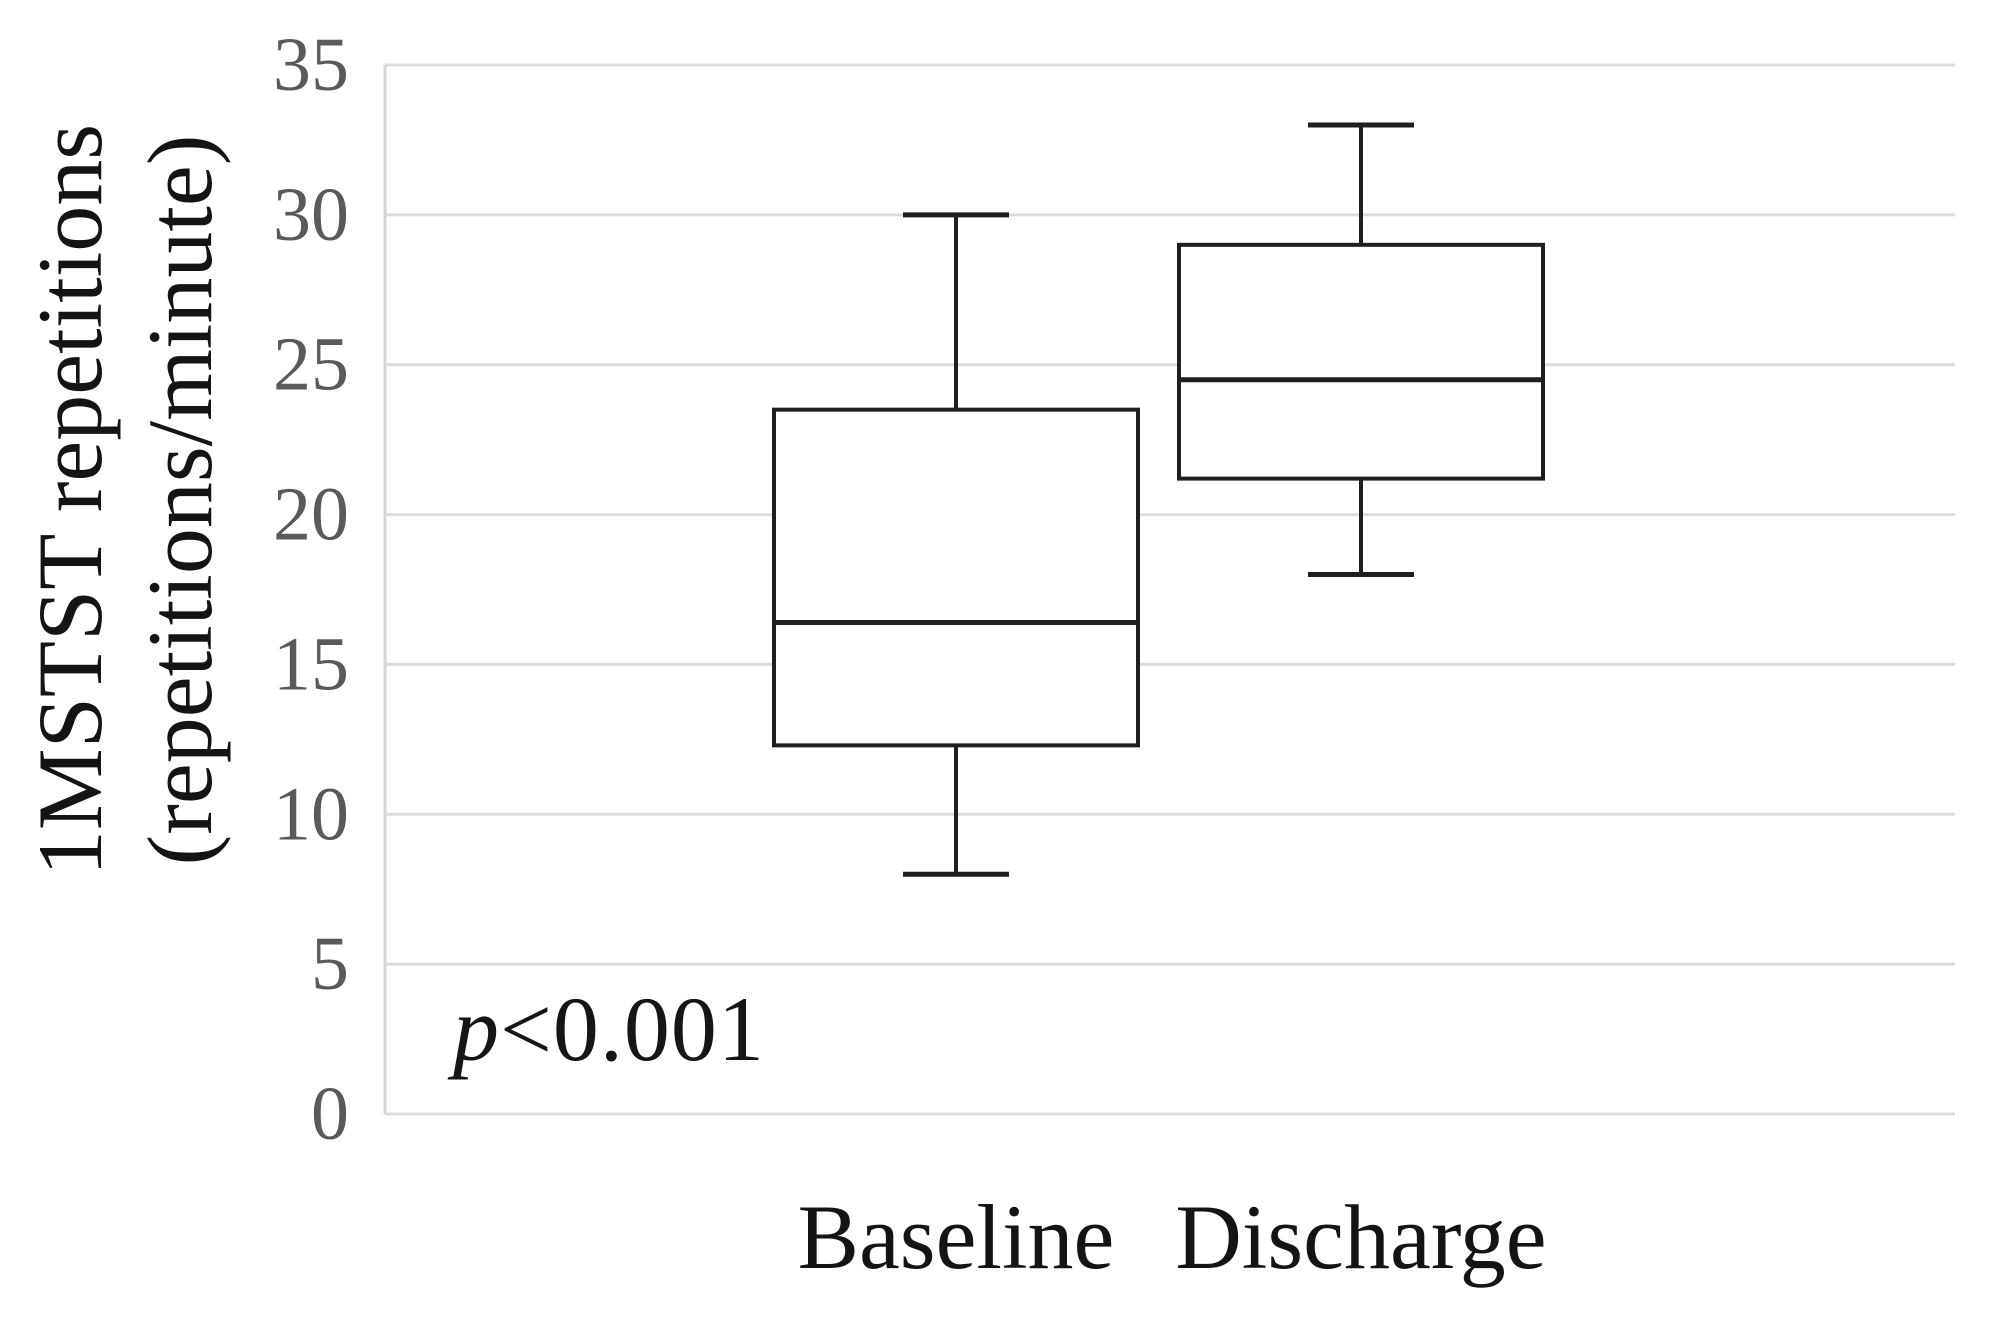  Describe the element at coordinates (311, 65) in the screenshot. I see `y-tick-label-35: 35` at that location.